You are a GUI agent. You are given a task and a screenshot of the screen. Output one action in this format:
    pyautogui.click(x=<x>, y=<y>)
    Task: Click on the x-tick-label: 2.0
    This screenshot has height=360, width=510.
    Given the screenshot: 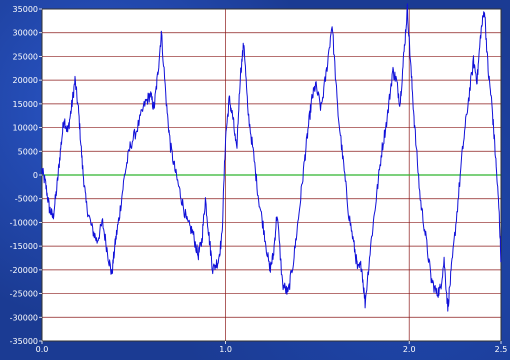 What is the action you would take?
    pyautogui.click(x=409, y=349)
    